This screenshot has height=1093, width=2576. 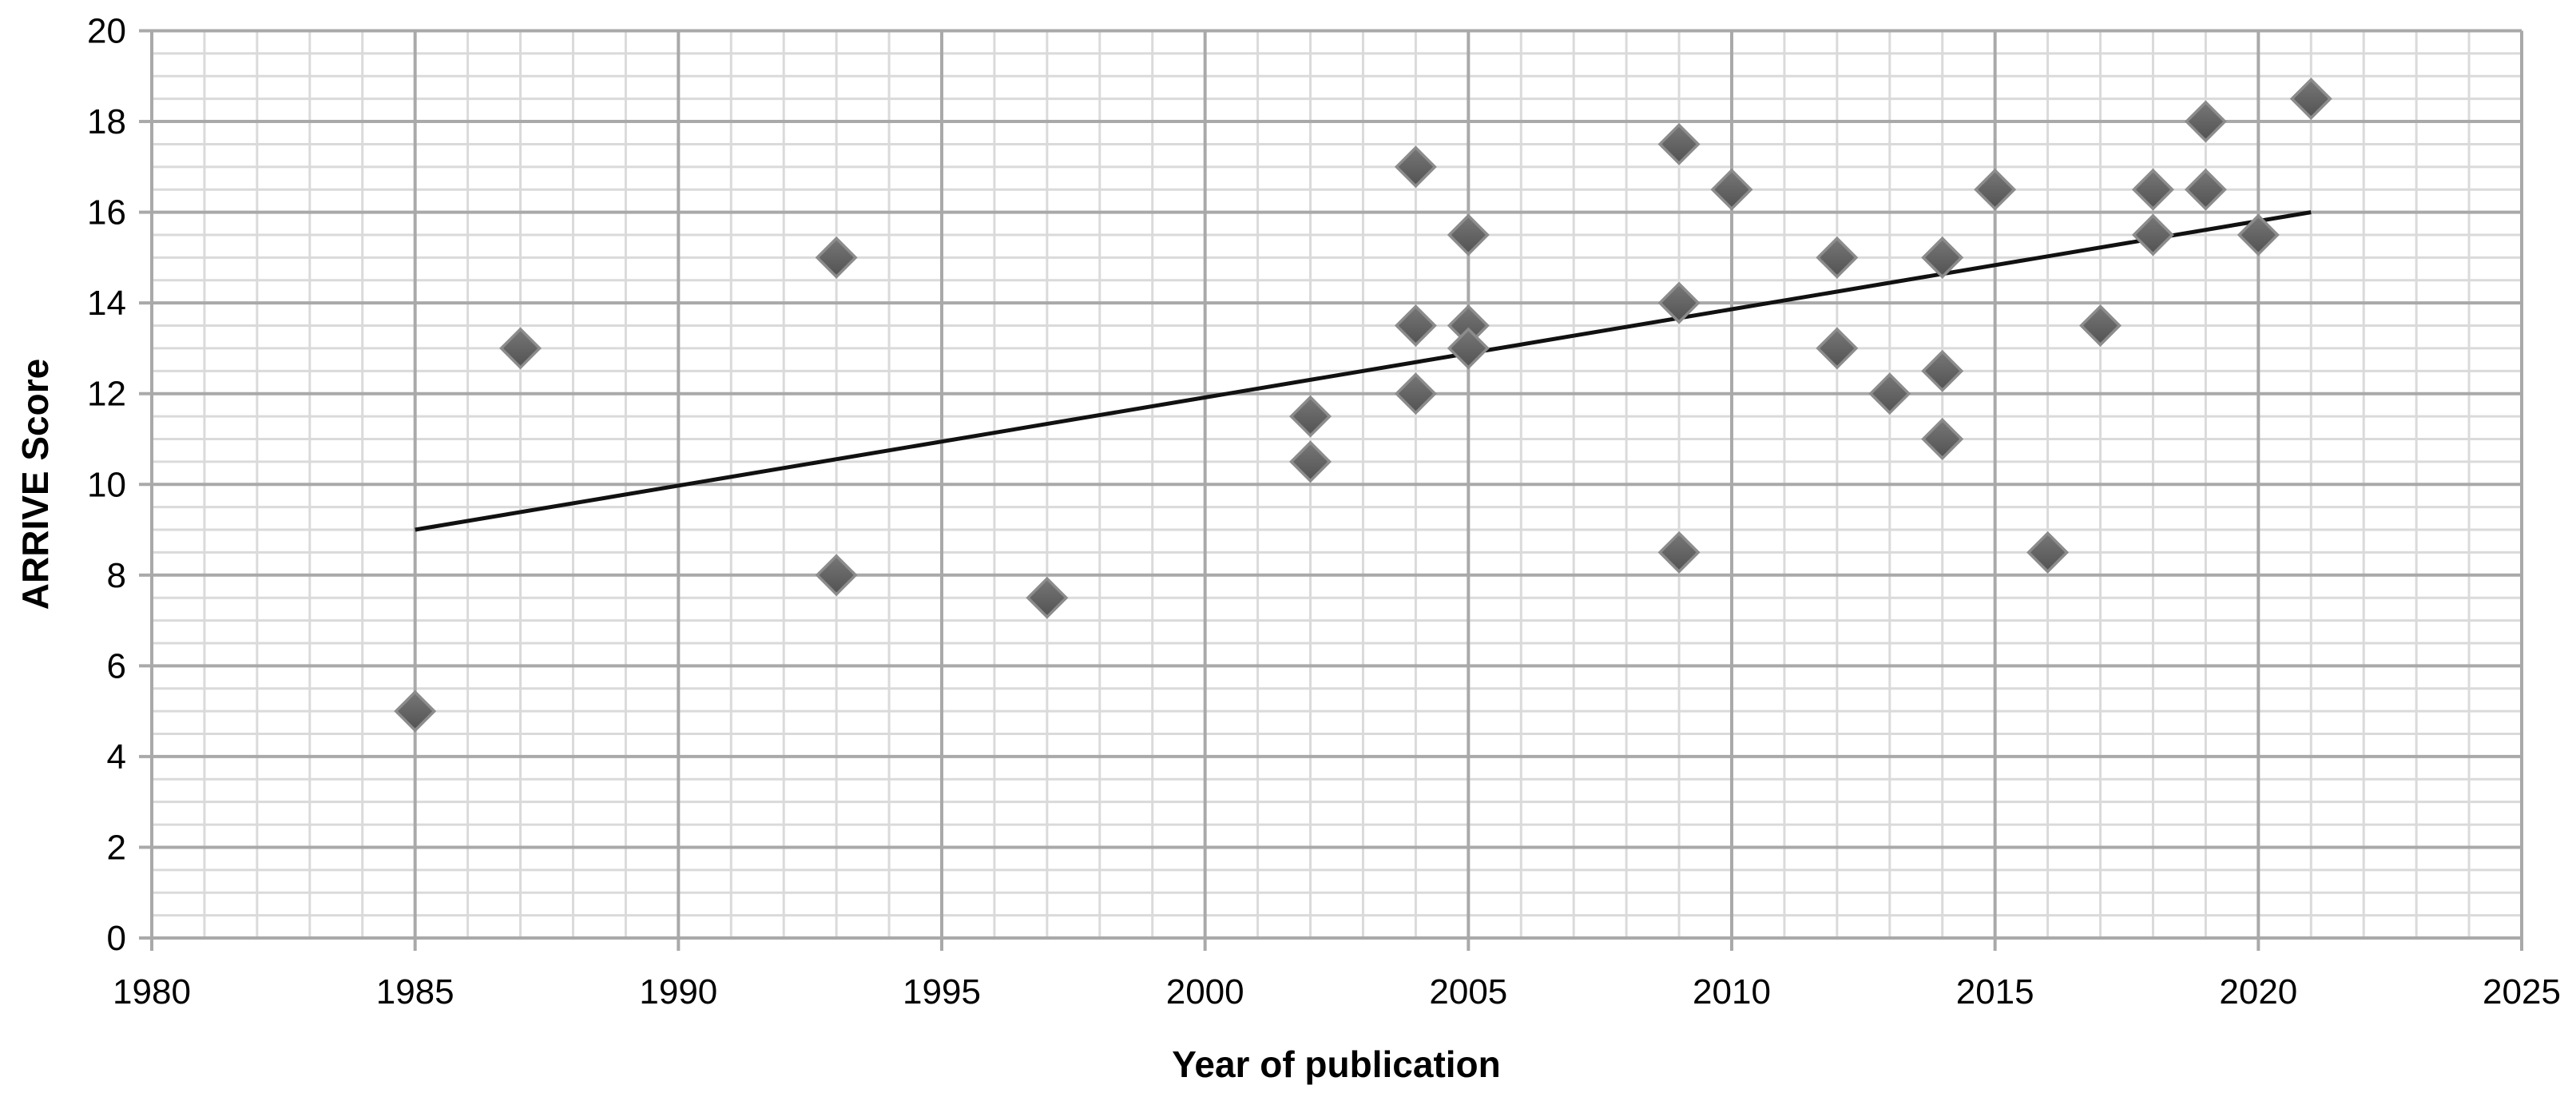 I want to click on x-axis-tick-label: 2010, so click(x=1732, y=992).